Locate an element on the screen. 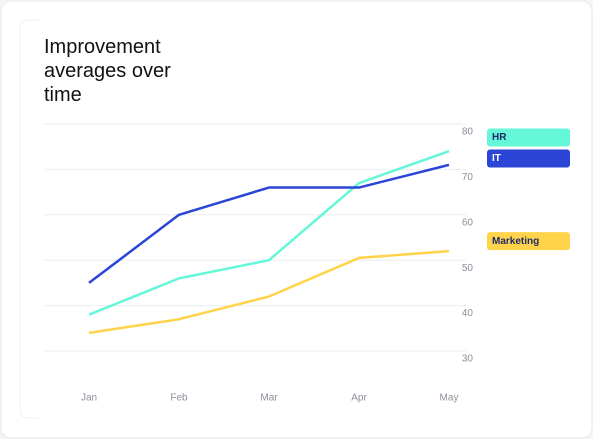 This screenshot has width=593, height=439. legend-item: Marketing is located at coordinates (528, 241).